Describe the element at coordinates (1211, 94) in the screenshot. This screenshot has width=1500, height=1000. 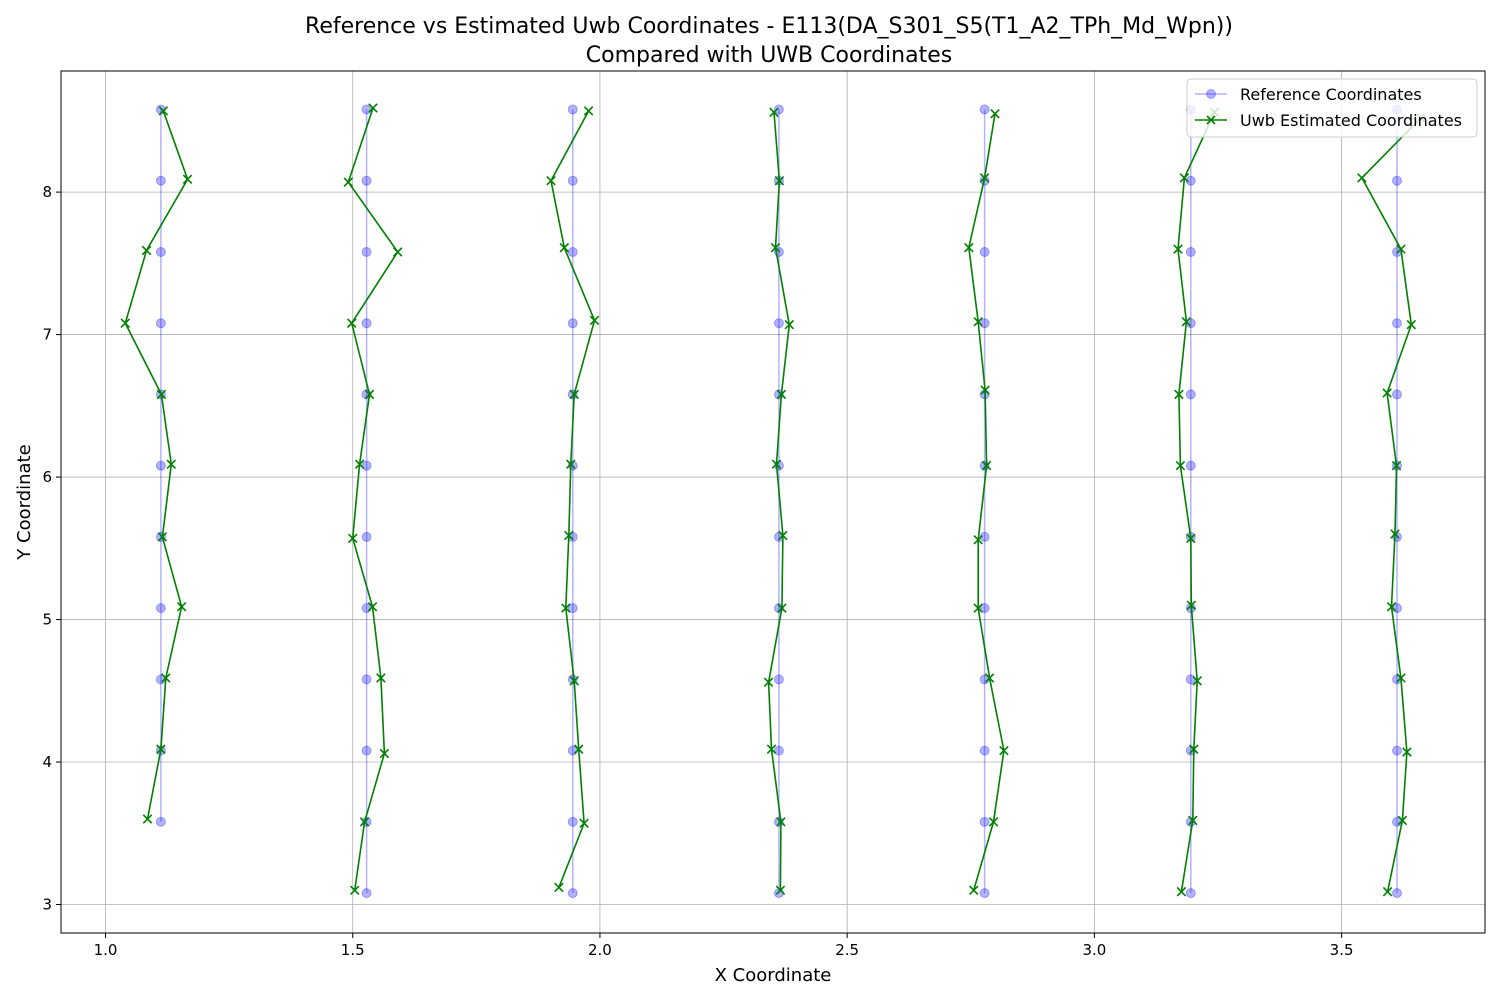
I see `legend-reference-marker` at that location.